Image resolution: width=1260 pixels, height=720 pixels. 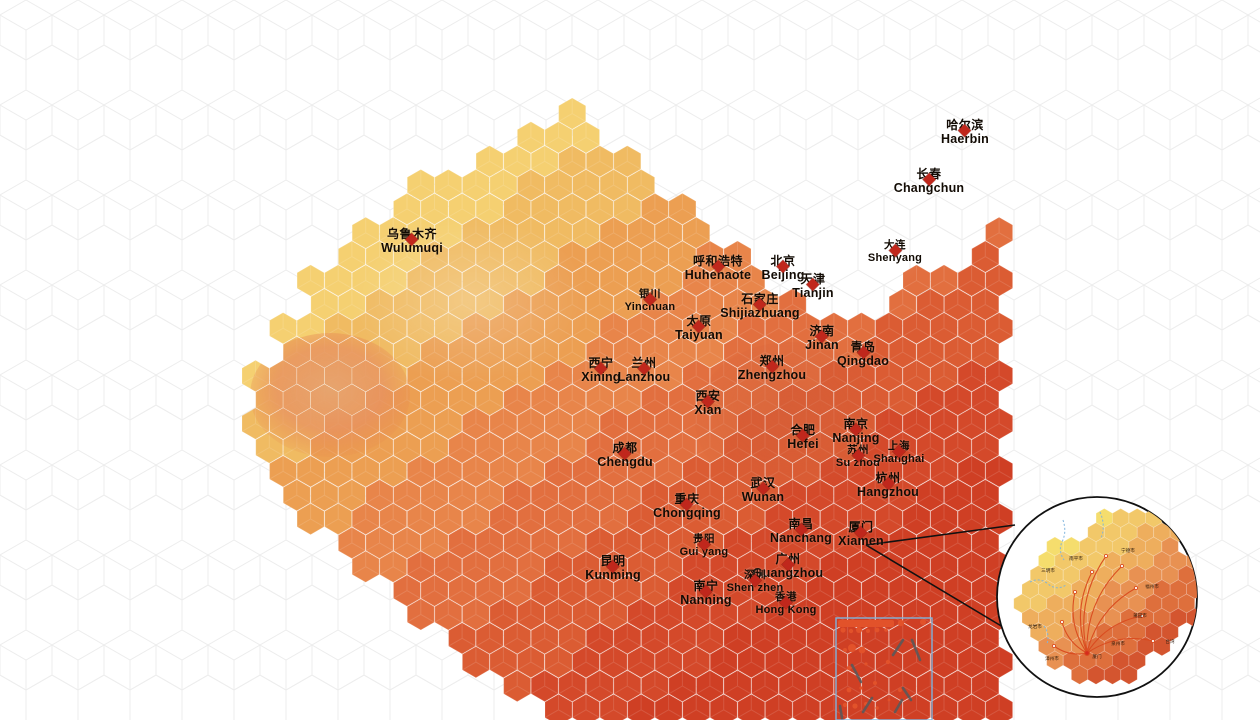 What do you see at coordinates (699, 328) in the screenshot?
I see `city-label-taiyuan: 太原Taiyuan` at bounding box center [699, 328].